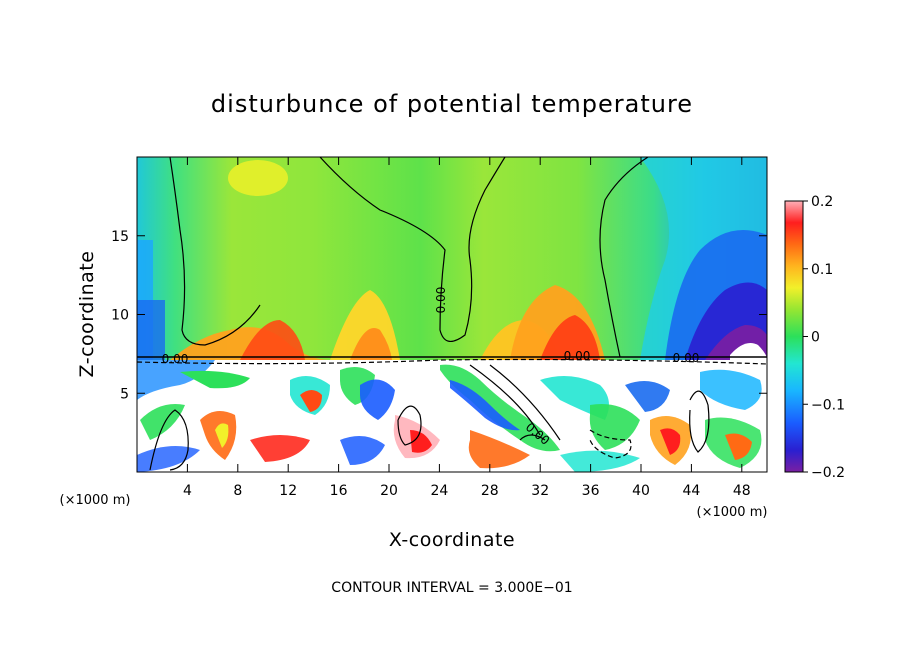 Image resolution: width=904 pixels, height=654 pixels. Describe the element at coordinates (822, 202) in the screenshot. I see `colorbar-tick-label: 0.2` at that location.